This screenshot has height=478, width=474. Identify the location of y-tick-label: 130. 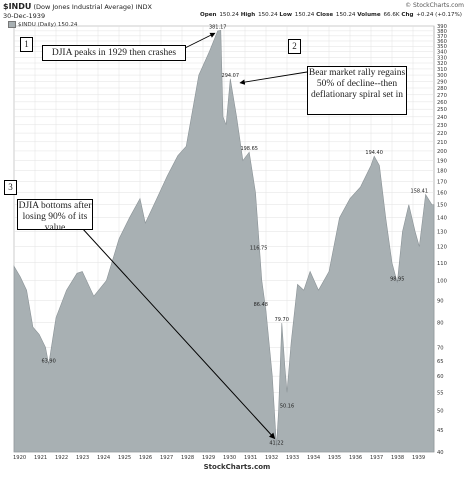
(442, 233).